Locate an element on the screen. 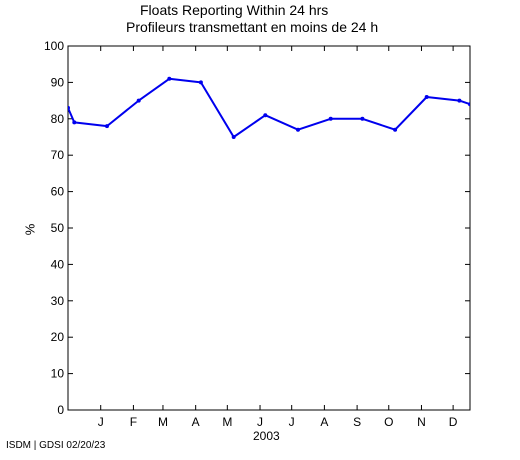  y-tick-label: 80 is located at coordinates (58, 119).